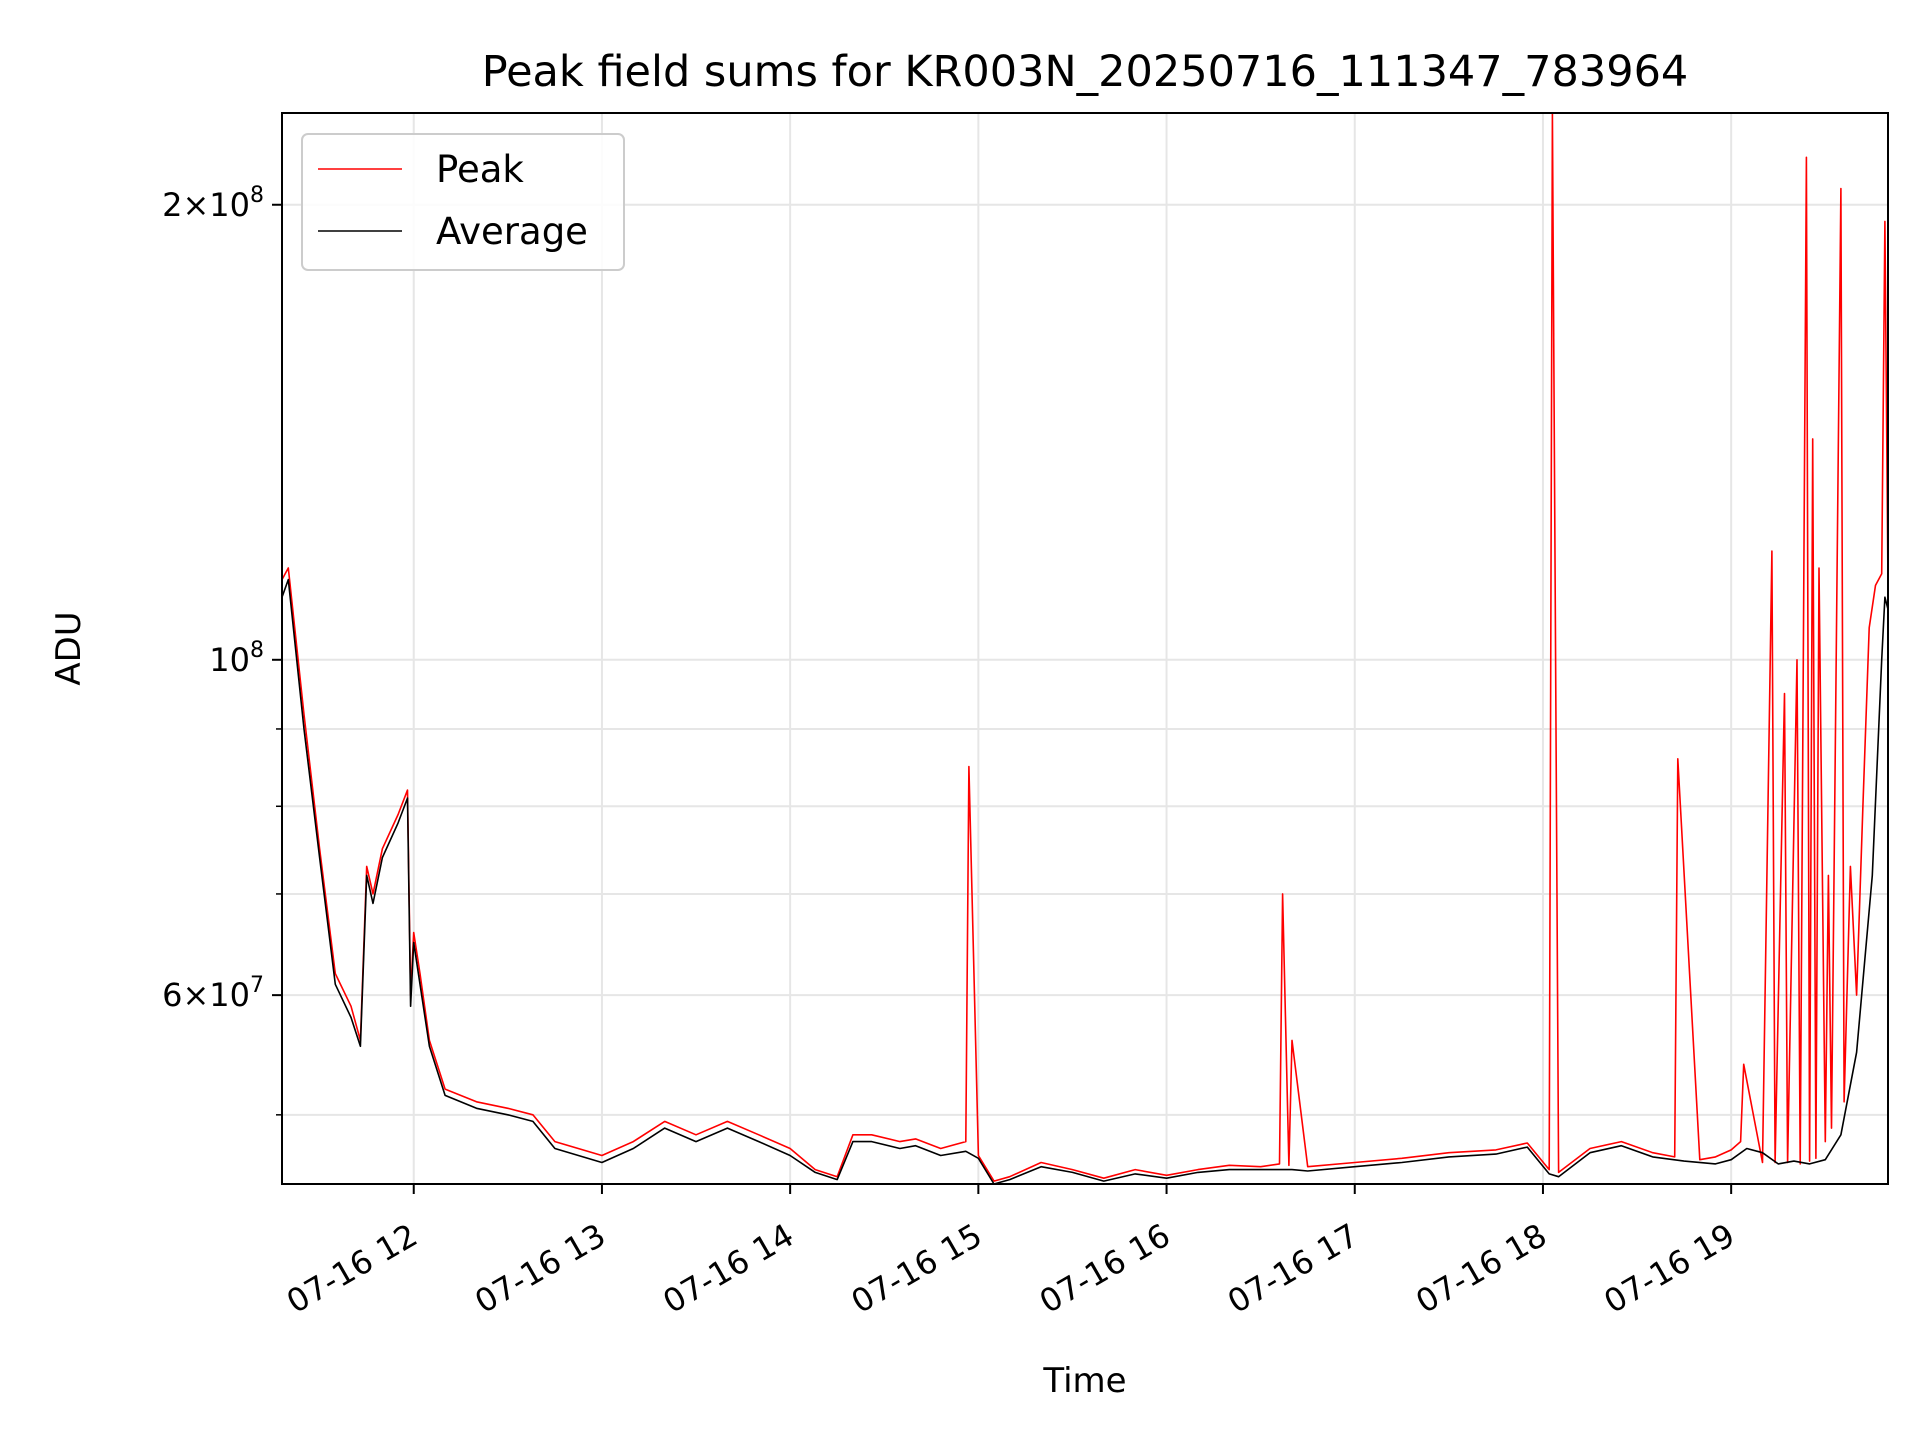  I want to click on legend: Peak Average, so click(463, 202).